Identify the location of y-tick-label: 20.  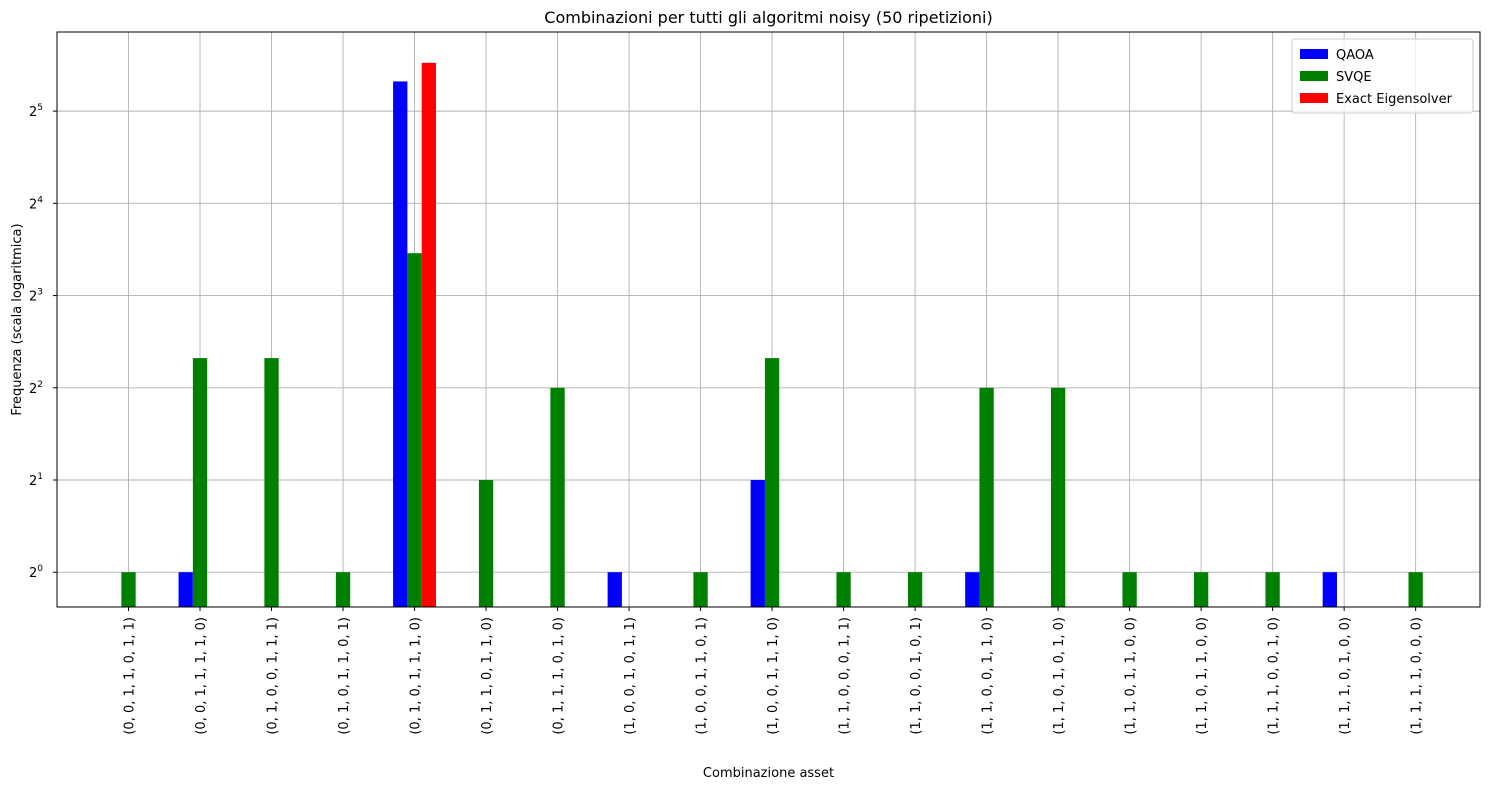
(36, 572).